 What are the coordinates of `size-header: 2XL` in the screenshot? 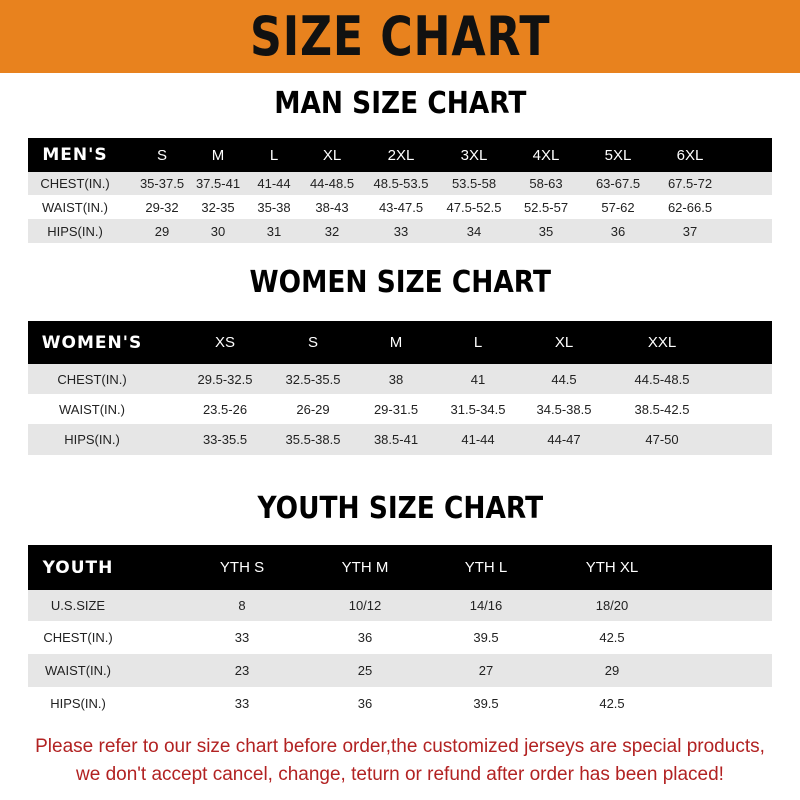 It's located at (401, 155).